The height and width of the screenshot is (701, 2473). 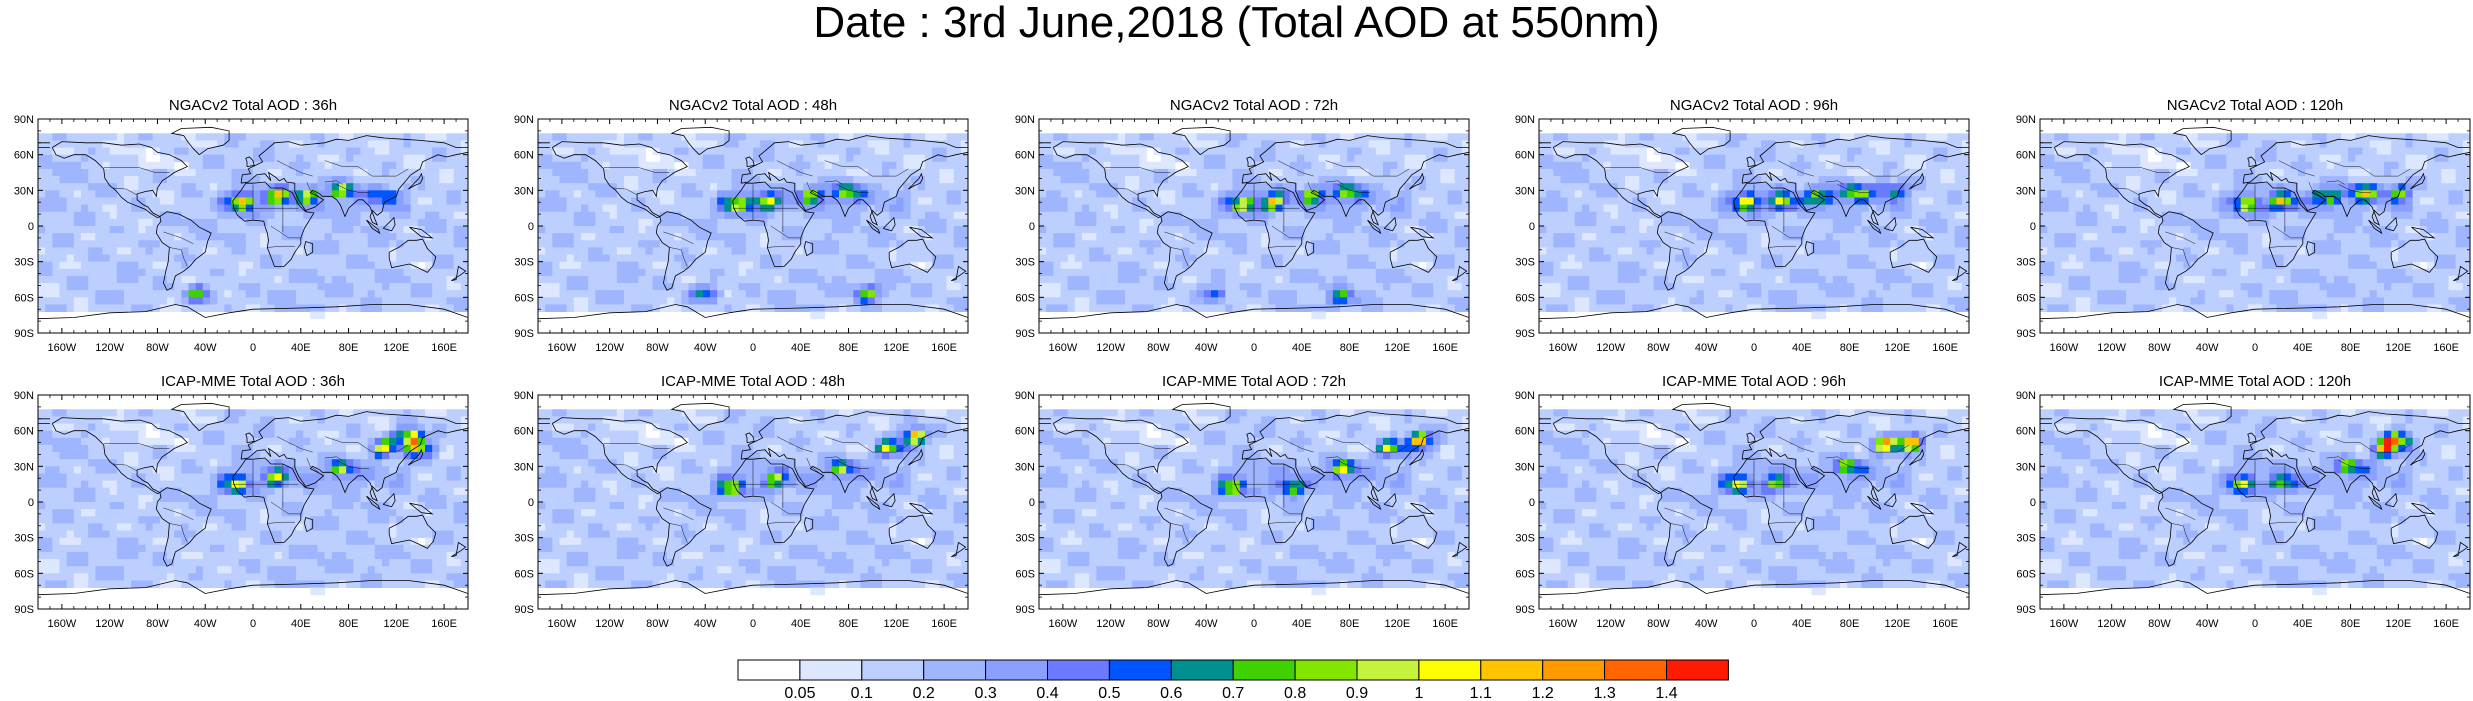 What do you see at coordinates (524, 610) in the screenshot?
I see `lat-tick-label: 90S` at bounding box center [524, 610].